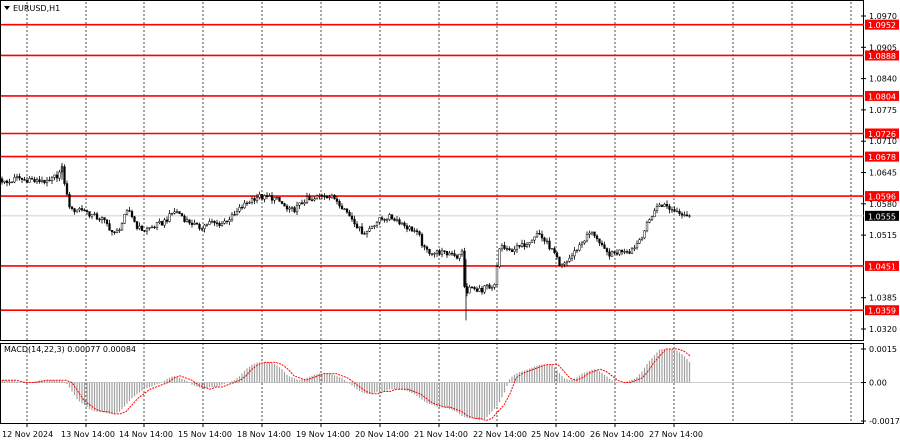 The width and height of the screenshot is (900, 441). I want to click on triangle-down-icon, so click(7, 8).